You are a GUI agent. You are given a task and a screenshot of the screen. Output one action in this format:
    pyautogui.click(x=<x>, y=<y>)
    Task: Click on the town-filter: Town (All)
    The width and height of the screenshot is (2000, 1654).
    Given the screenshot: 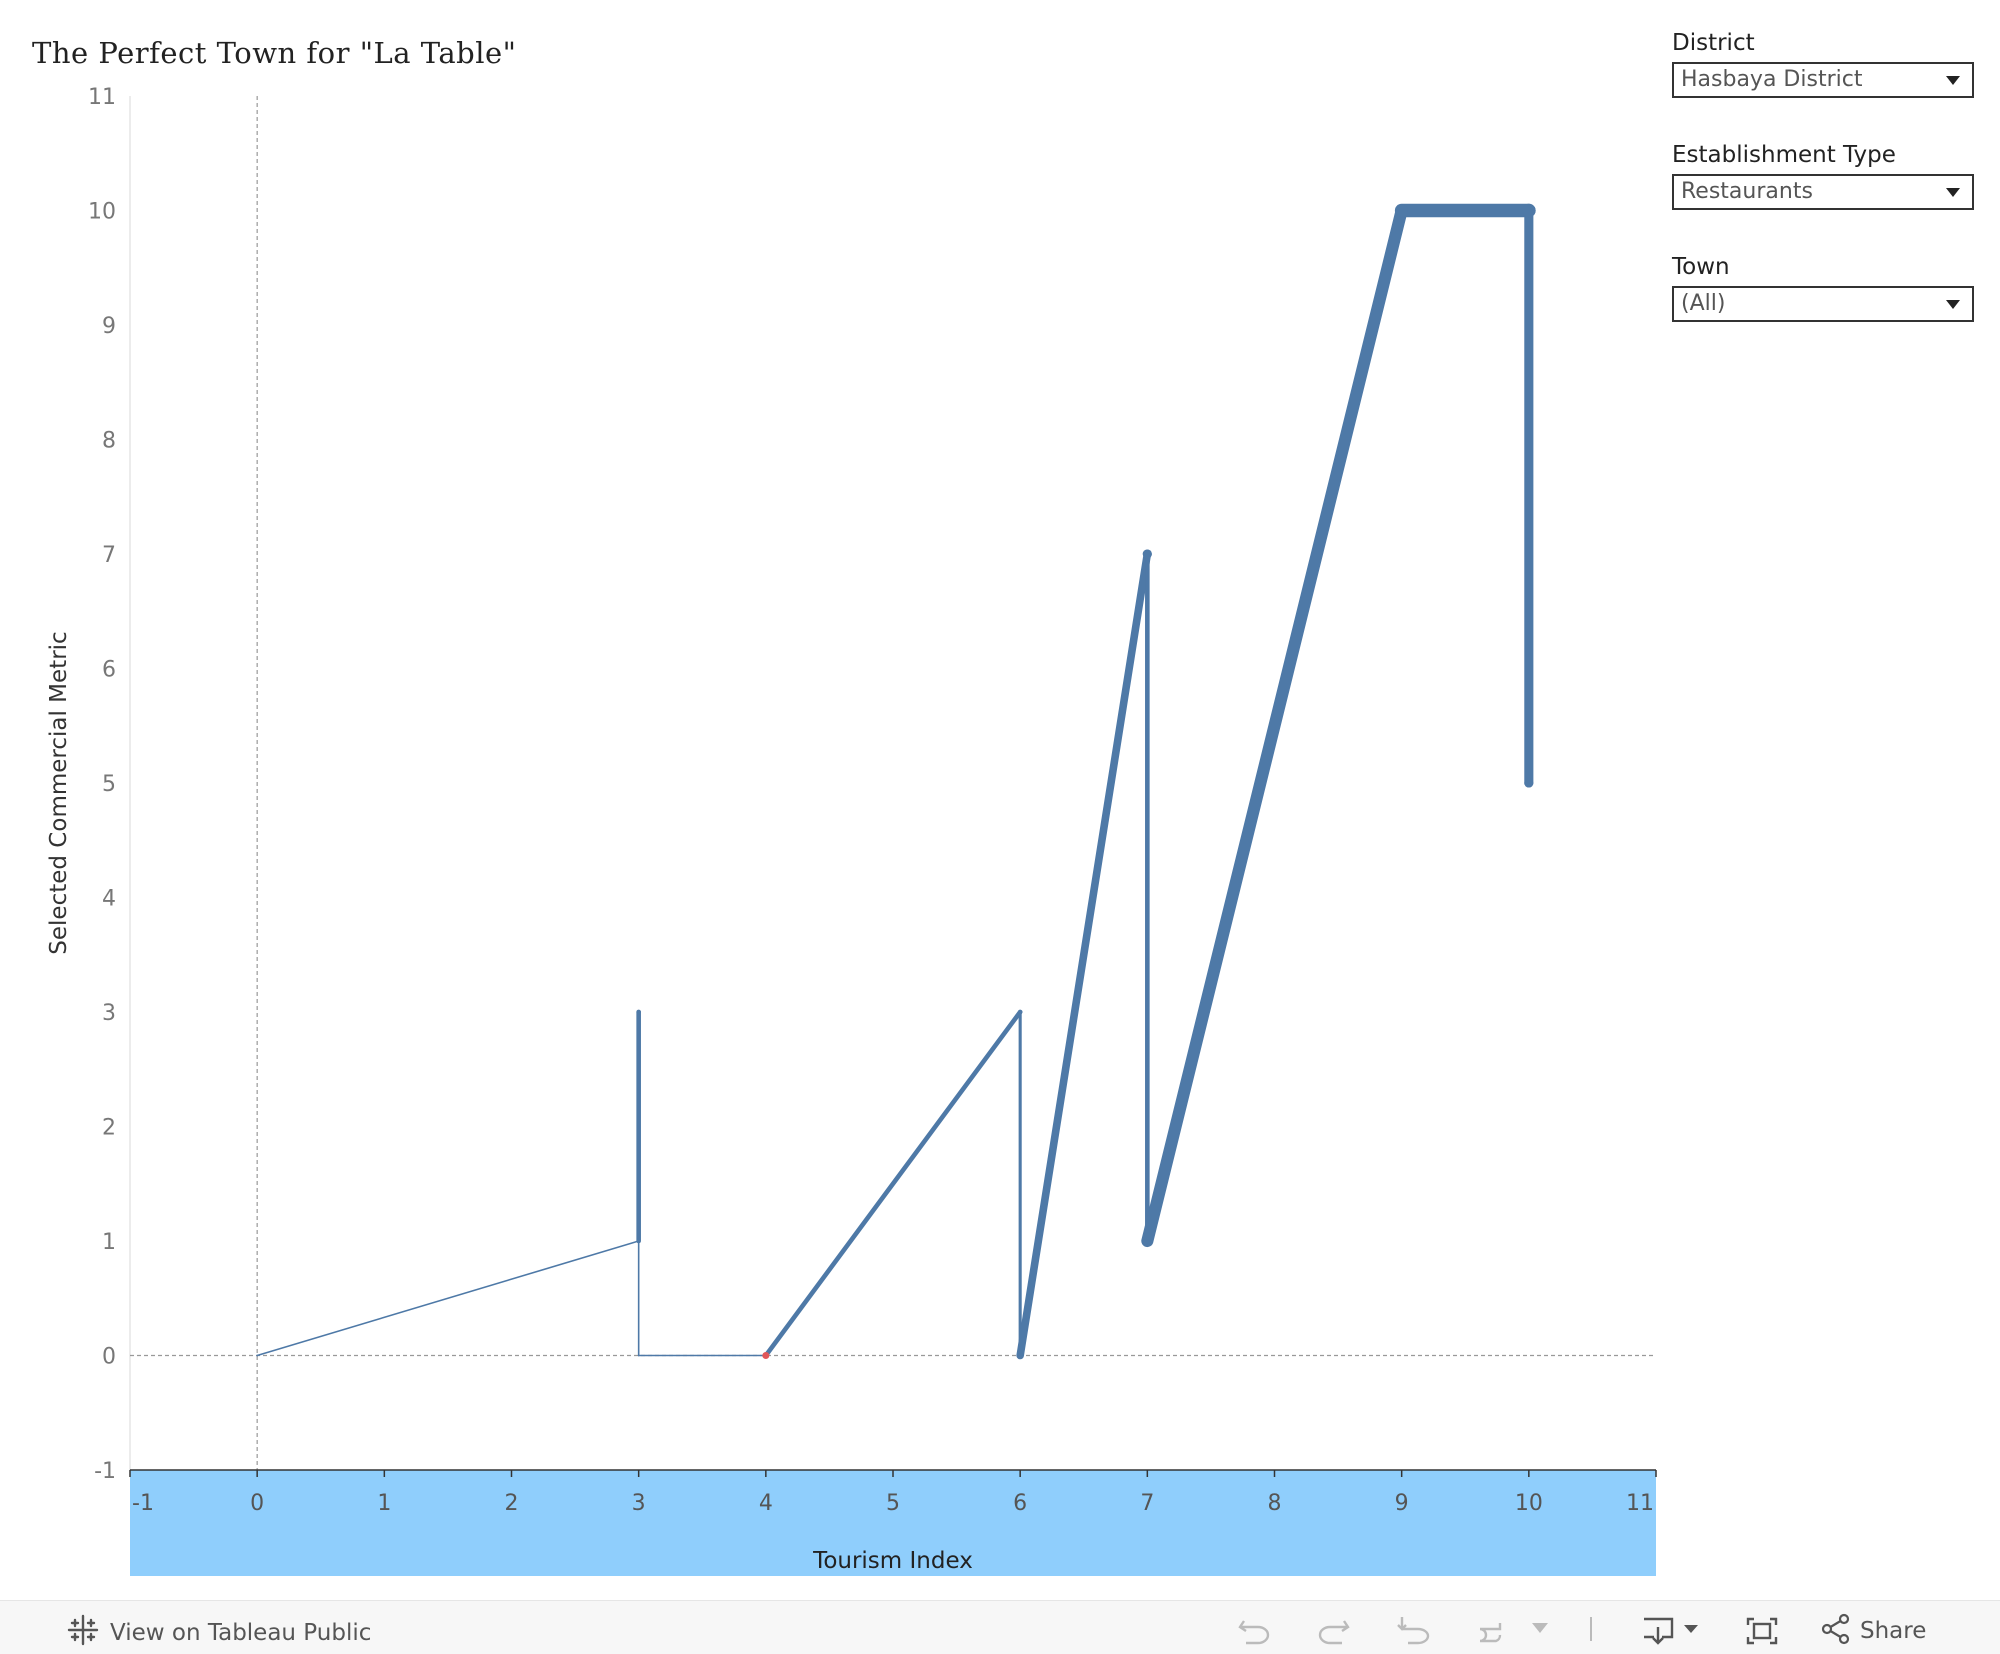 What is the action you would take?
    pyautogui.click(x=1823, y=288)
    